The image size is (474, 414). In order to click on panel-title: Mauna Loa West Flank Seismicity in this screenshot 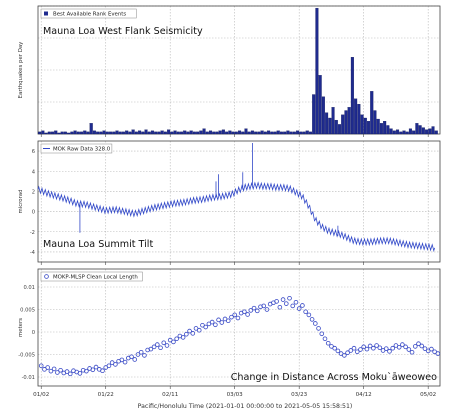, I will do `click(123, 31)`.